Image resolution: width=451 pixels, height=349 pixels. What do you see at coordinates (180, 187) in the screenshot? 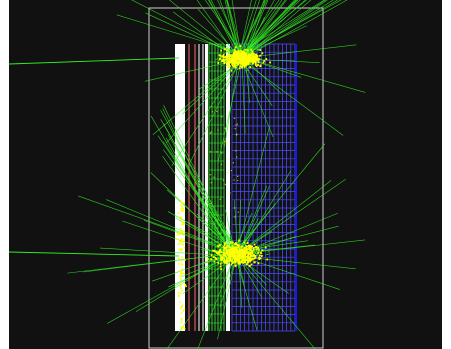
I see `front-absorber-plate` at bounding box center [180, 187].